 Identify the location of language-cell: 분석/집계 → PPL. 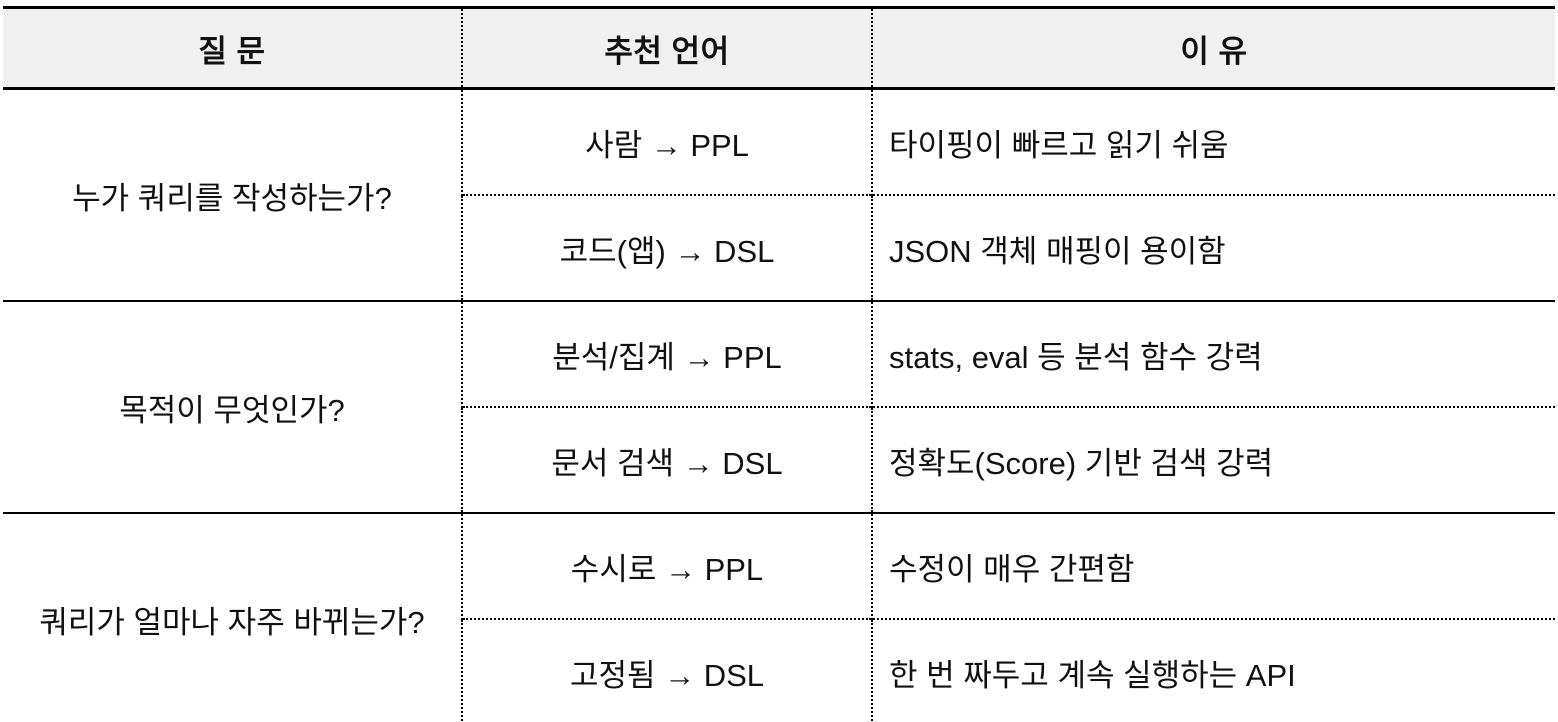
(666, 353).